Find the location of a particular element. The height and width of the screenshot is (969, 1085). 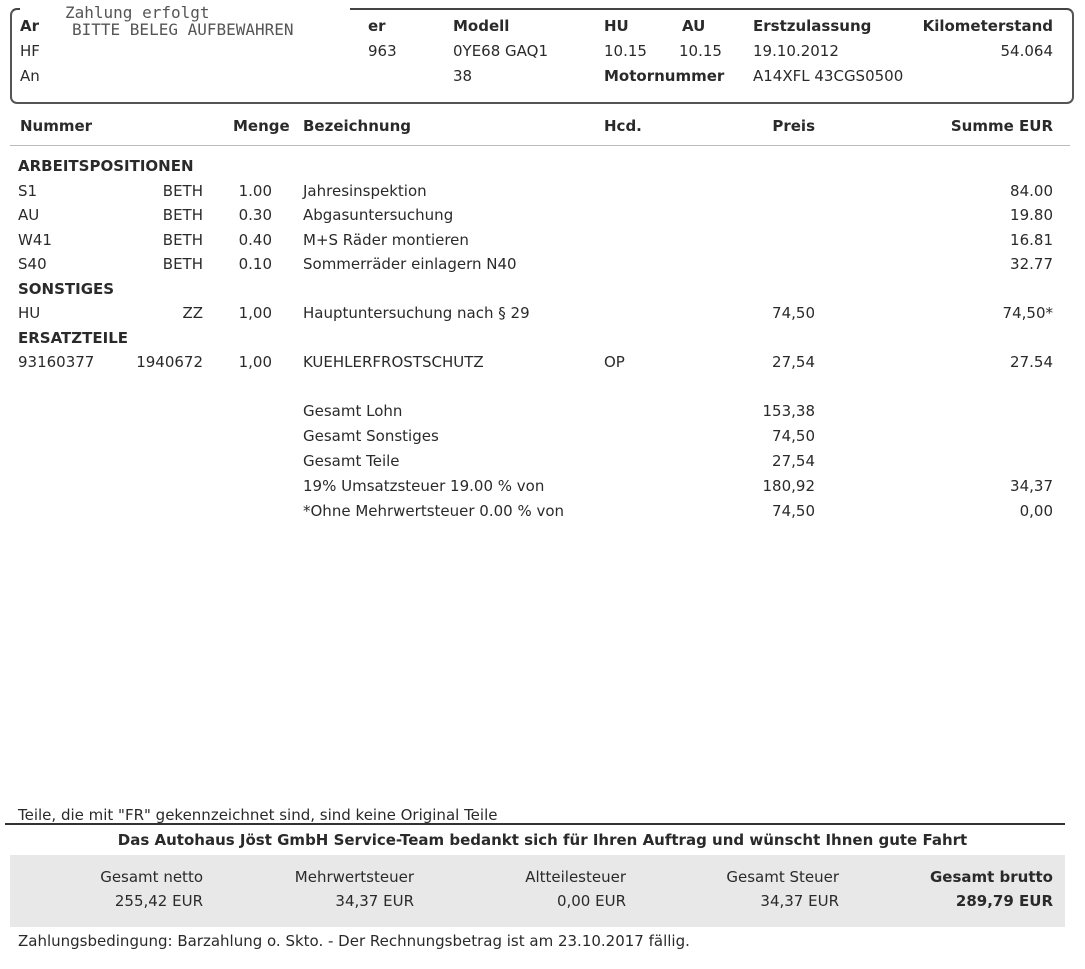

total-preis: 153,38 is located at coordinates (789, 411).